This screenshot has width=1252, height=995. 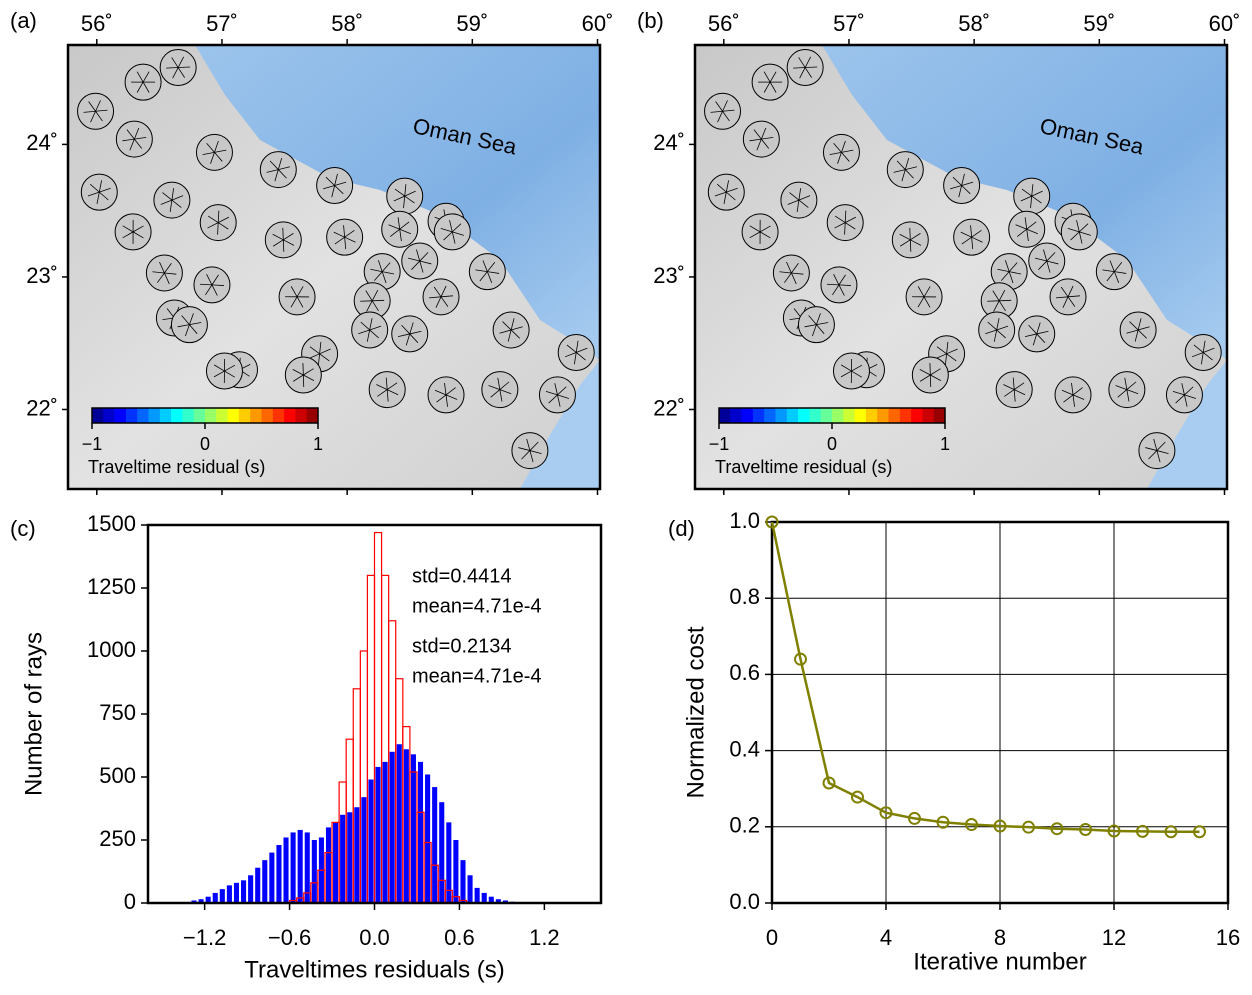 What do you see at coordinates (744, 596) in the screenshot?
I see `y-tick-label: 0.8` at bounding box center [744, 596].